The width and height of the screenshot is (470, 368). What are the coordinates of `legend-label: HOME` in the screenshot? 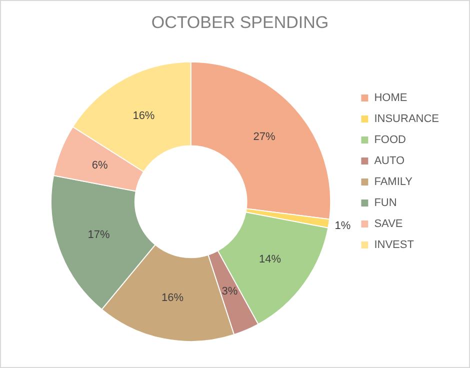 It's located at (391, 98).